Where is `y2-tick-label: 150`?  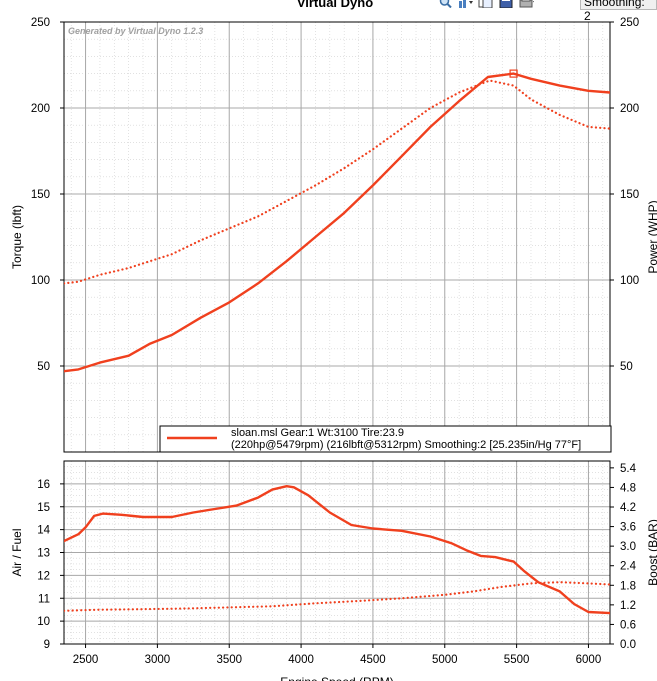 y2-tick-label: 150 is located at coordinates (629, 195).